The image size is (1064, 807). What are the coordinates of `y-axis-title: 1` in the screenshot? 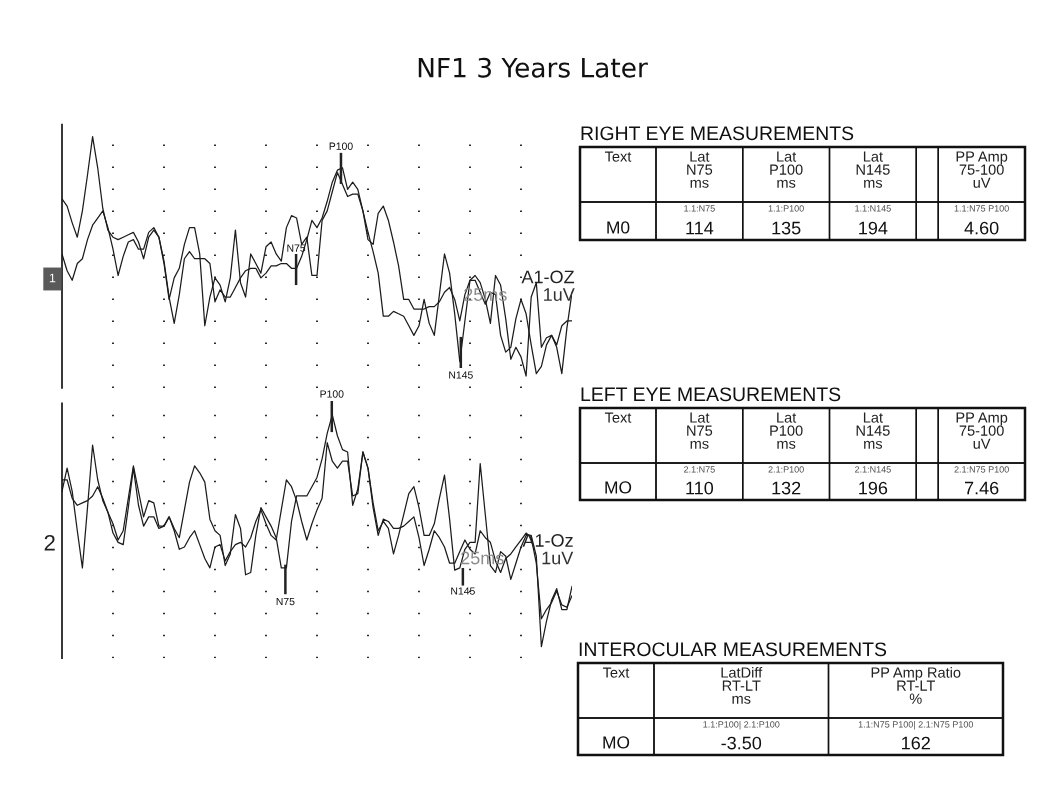 It's located at (52, 278).